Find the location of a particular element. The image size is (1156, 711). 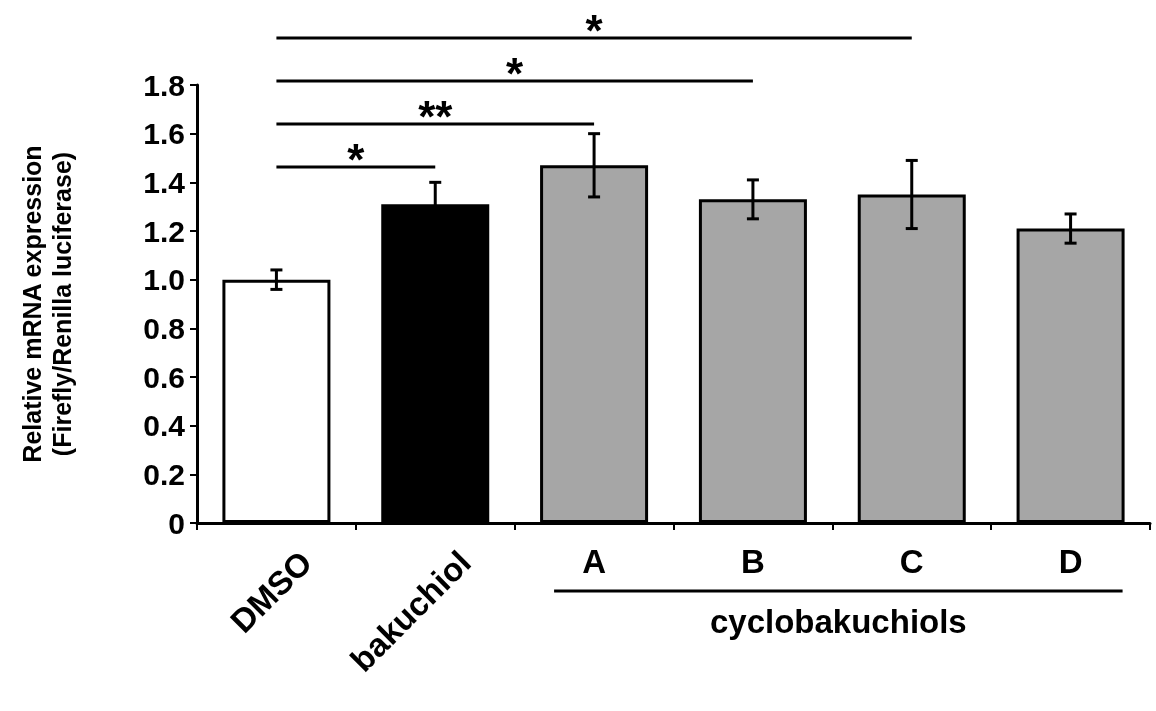

y-tick-label: 1.0 is located at coordinates (164, 280).